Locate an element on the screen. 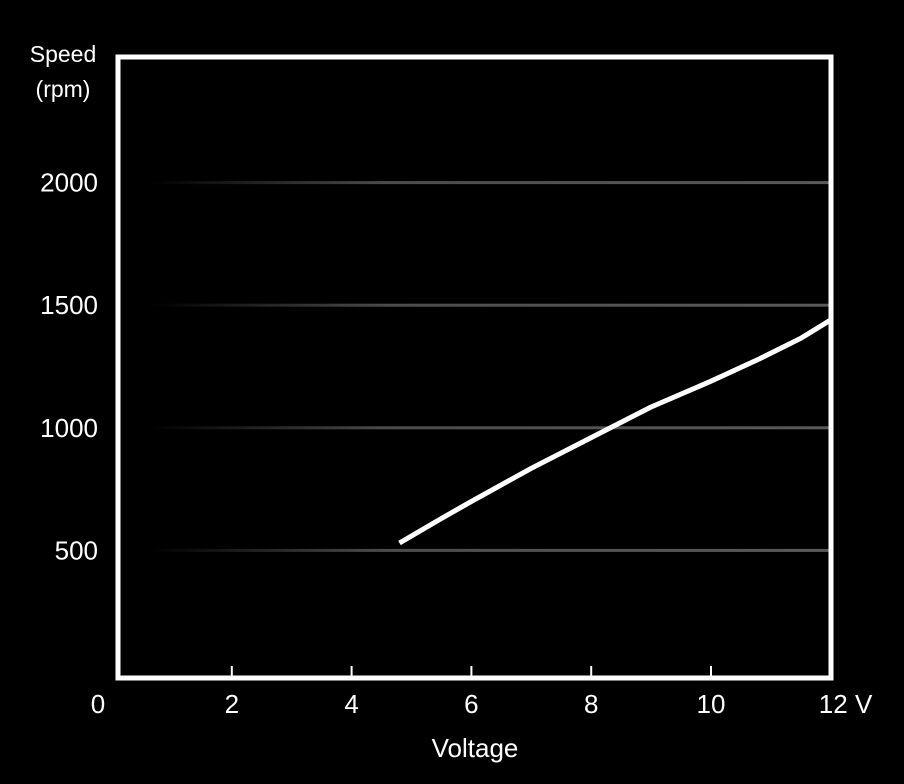 Image resolution: width=904 pixels, height=784 pixels. x-tick-label: 4 is located at coordinates (351, 704).